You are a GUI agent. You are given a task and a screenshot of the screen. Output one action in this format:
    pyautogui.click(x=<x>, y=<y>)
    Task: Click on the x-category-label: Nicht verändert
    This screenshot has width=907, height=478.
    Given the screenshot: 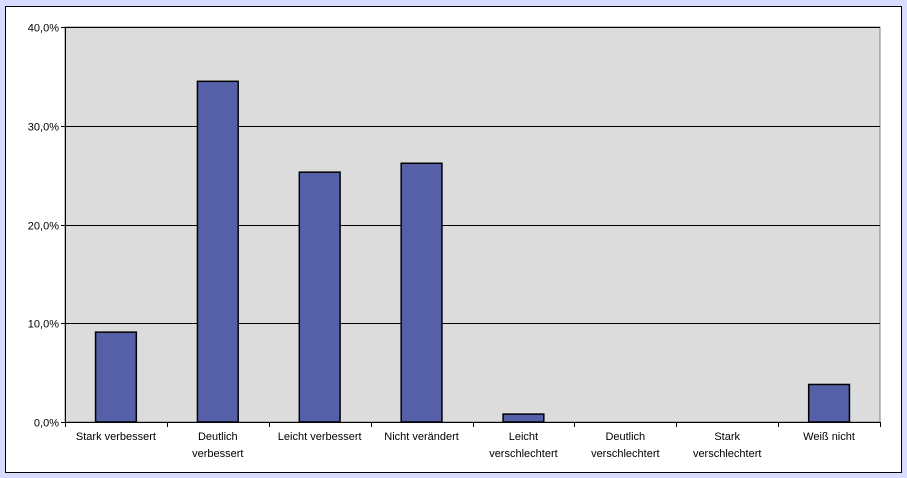 What is the action you would take?
    pyautogui.click(x=421, y=437)
    